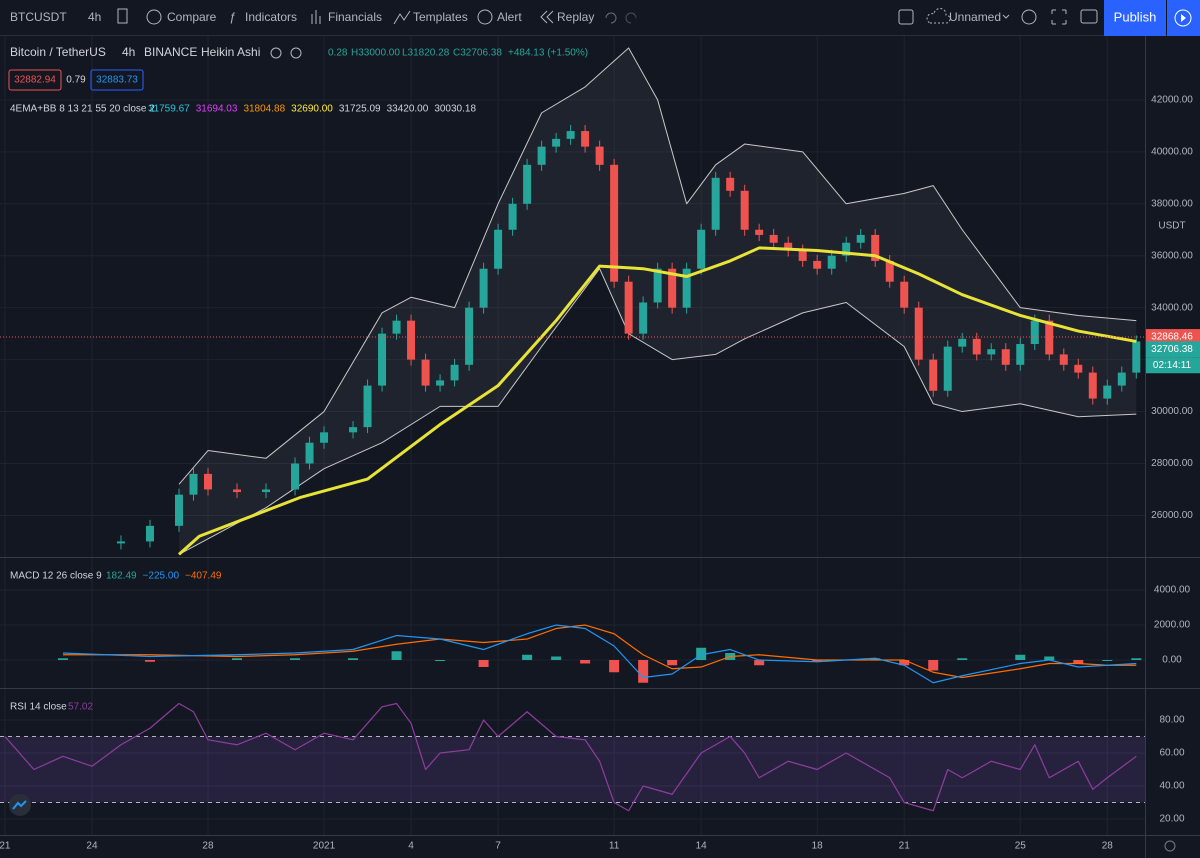 This screenshot has width=1200, height=858. I want to click on templates-button: Templates, so click(440, 17).